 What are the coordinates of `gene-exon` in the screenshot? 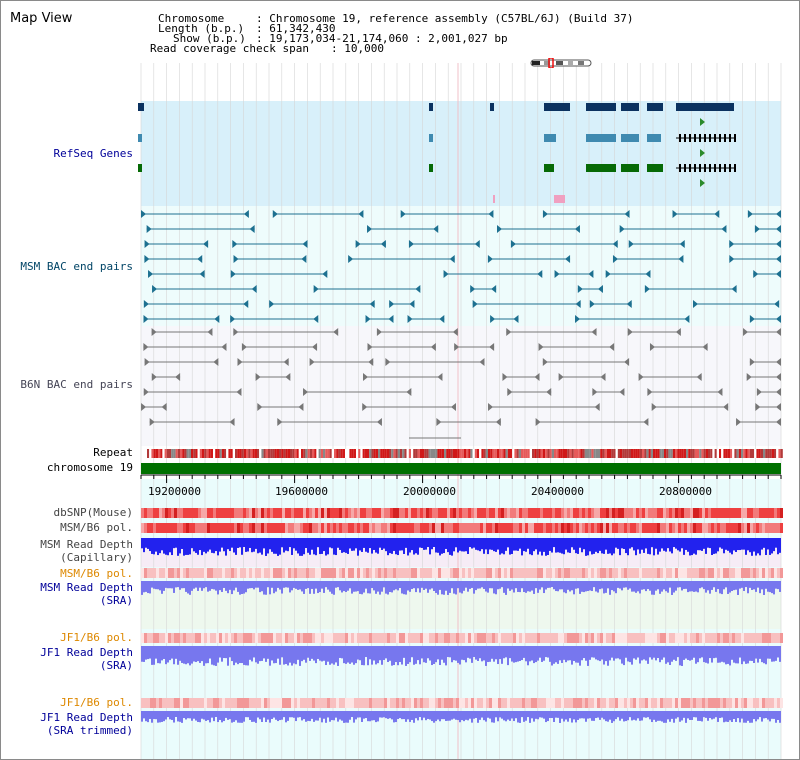 It's located at (715, 168).